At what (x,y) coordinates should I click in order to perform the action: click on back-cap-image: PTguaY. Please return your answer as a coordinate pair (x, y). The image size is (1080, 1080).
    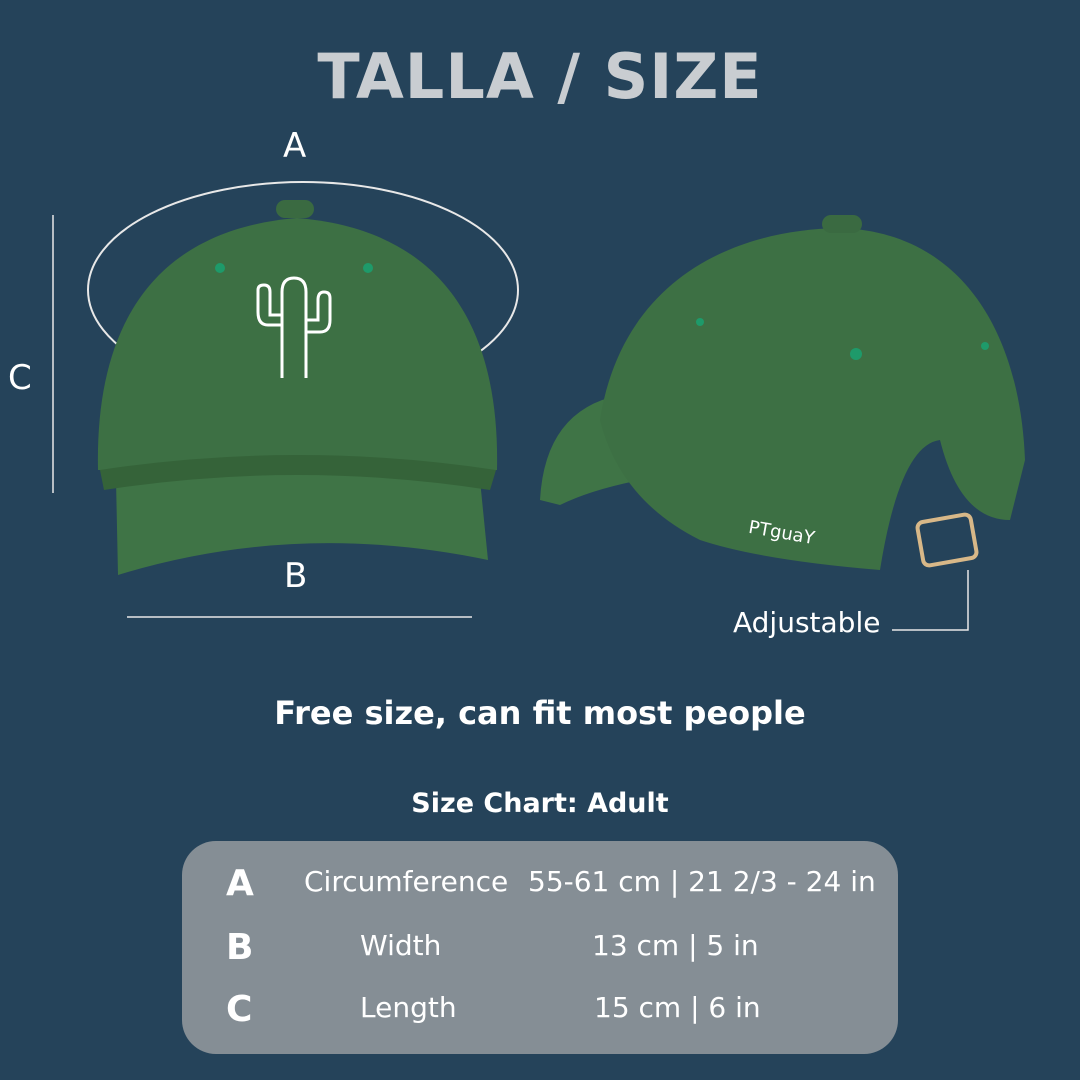
    Looking at the image, I should click on (782, 392).